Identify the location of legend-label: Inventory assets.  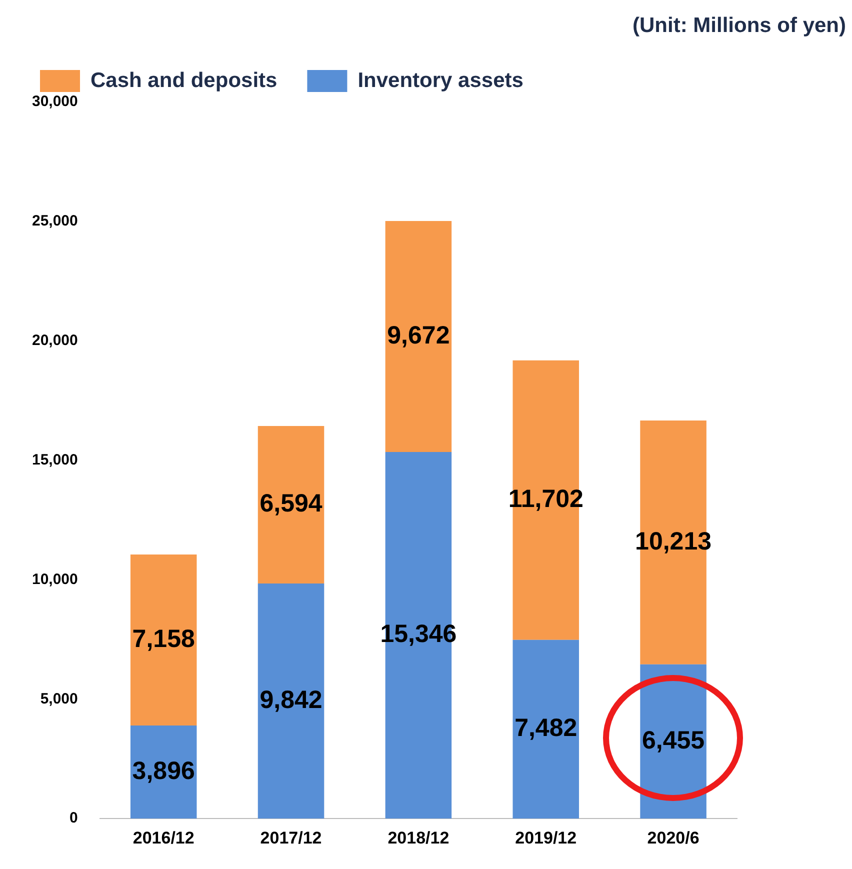
(441, 80).